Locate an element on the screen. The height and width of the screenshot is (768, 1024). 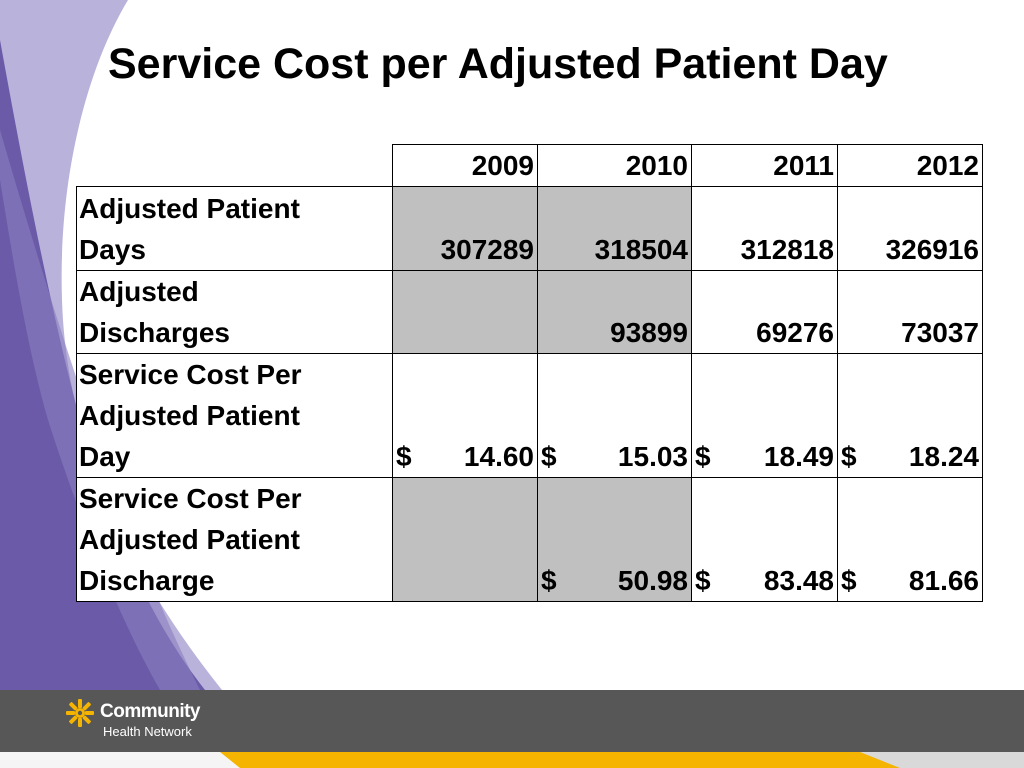
table-cell: $50.98 is located at coordinates (614, 539).